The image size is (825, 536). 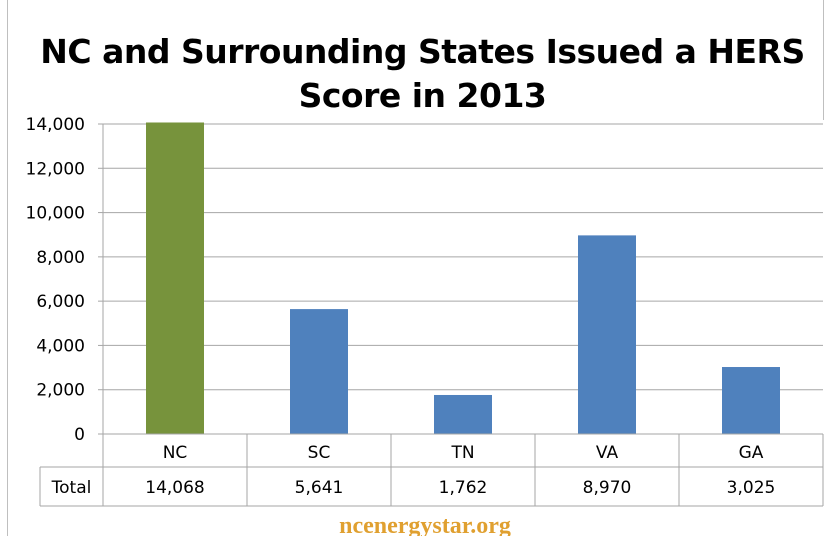 I want to click on bar-nc, so click(x=175, y=278).